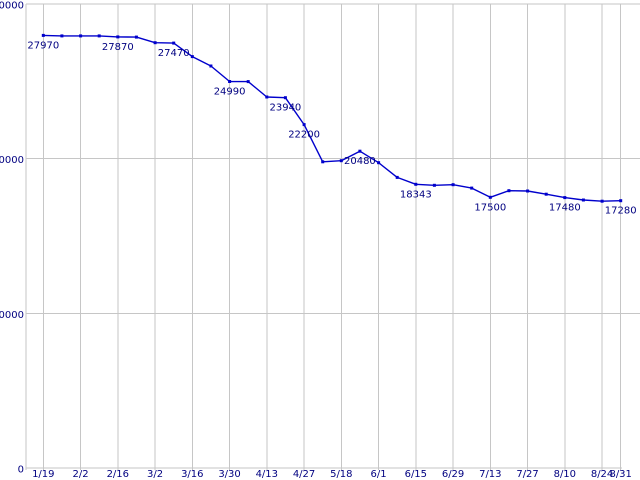 This screenshot has height=480, width=640. What do you see at coordinates (267, 474) in the screenshot?
I see `x-tick-label: 4/13` at bounding box center [267, 474].